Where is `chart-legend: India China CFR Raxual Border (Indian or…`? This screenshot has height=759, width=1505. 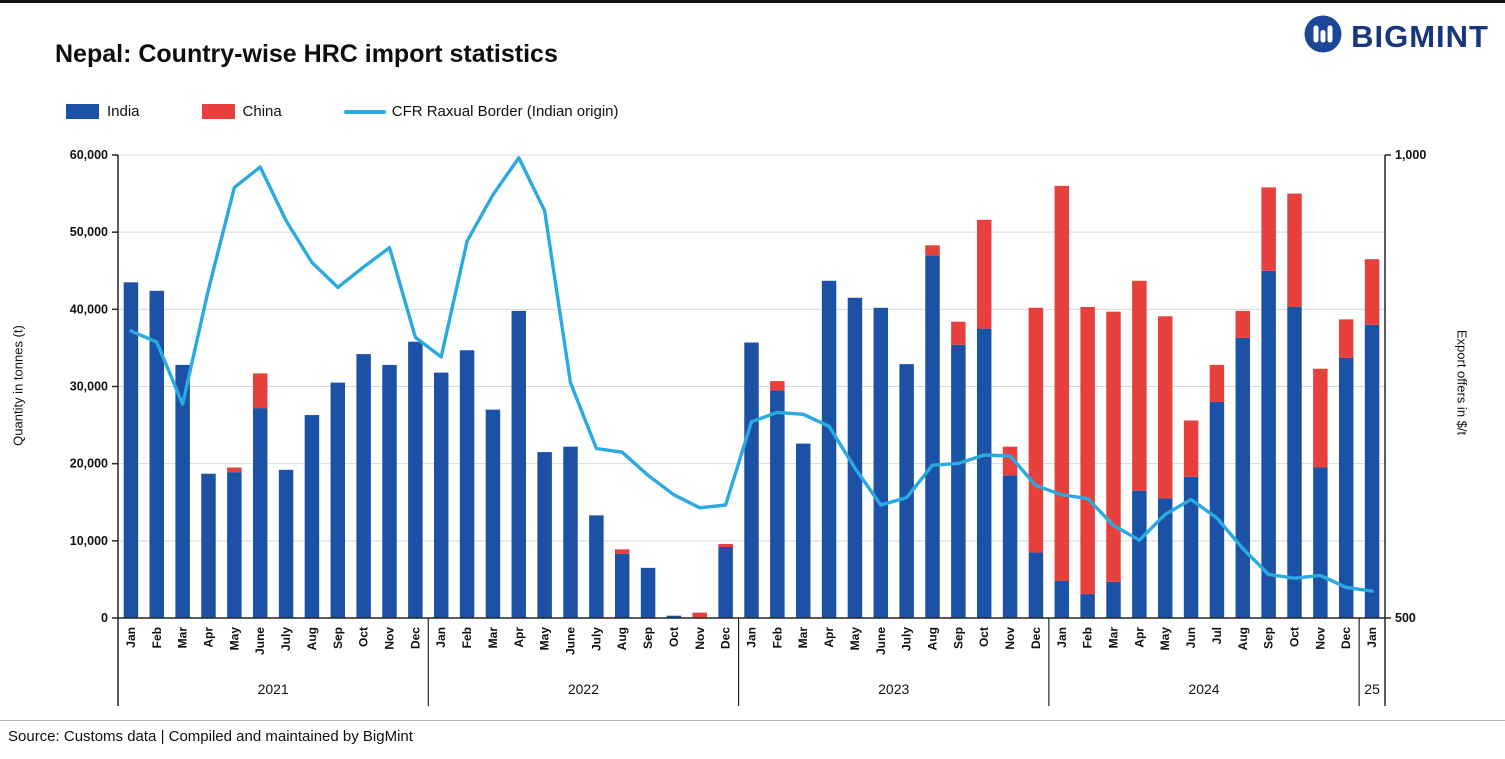 chart-legend: India China CFR Raxual Border (Indian or… is located at coordinates (342, 111).